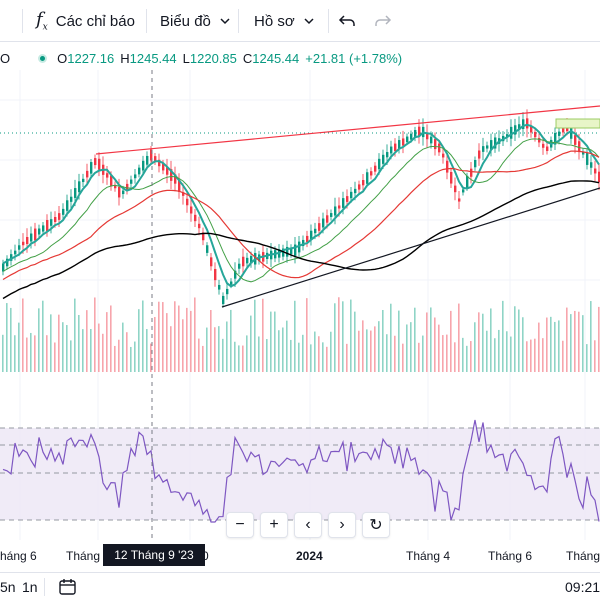 The image size is (600, 600). Describe the element at coordinates (300, 586) in the screenshot. I see `bottom-bar: 5n 1n 09:21` at that location.